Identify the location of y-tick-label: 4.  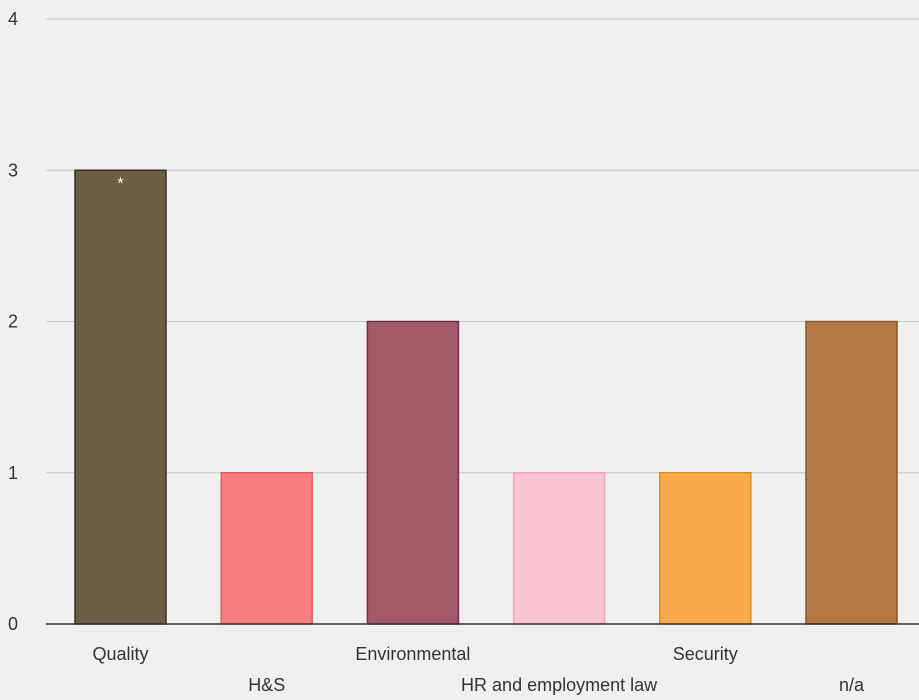
(13, 19).